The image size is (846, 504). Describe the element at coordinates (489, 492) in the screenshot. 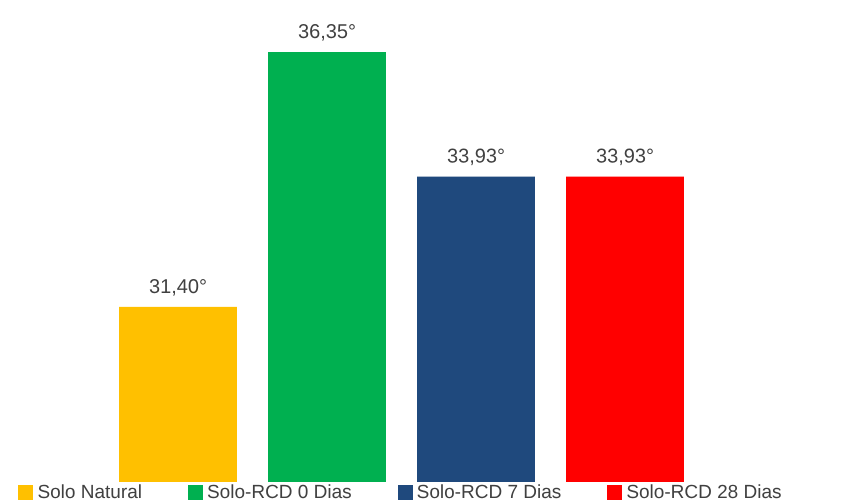

I see `legend-label: Solo-RCD 7 Dias` at that location.